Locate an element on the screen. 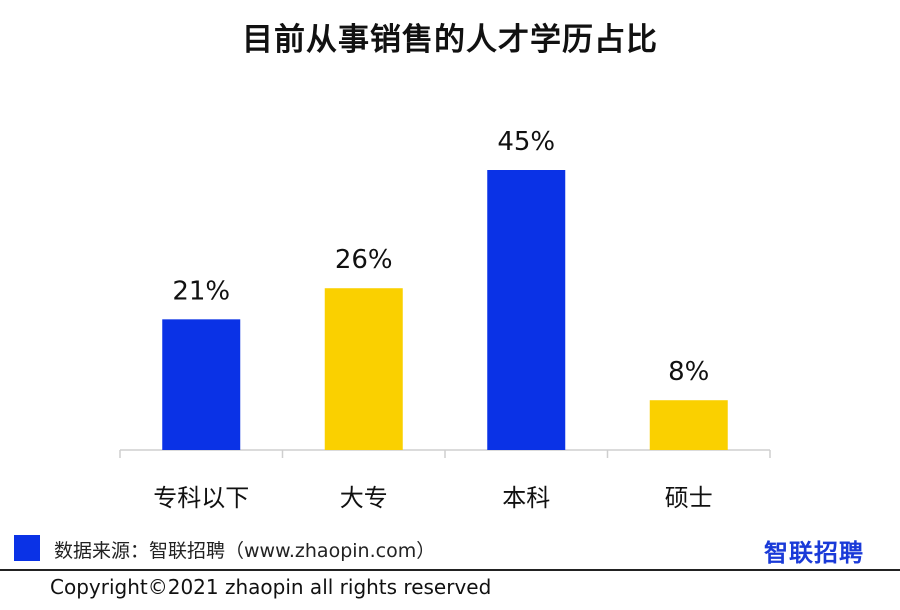 The image size is (900, 610). footer-divider is located at coordinates (450, 570).